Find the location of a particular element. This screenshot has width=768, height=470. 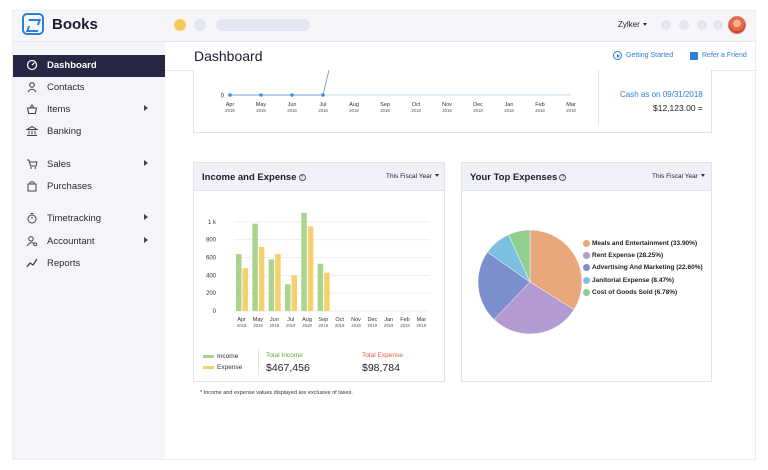

cash-month-label: Dec is located at coordinates (478, 105).